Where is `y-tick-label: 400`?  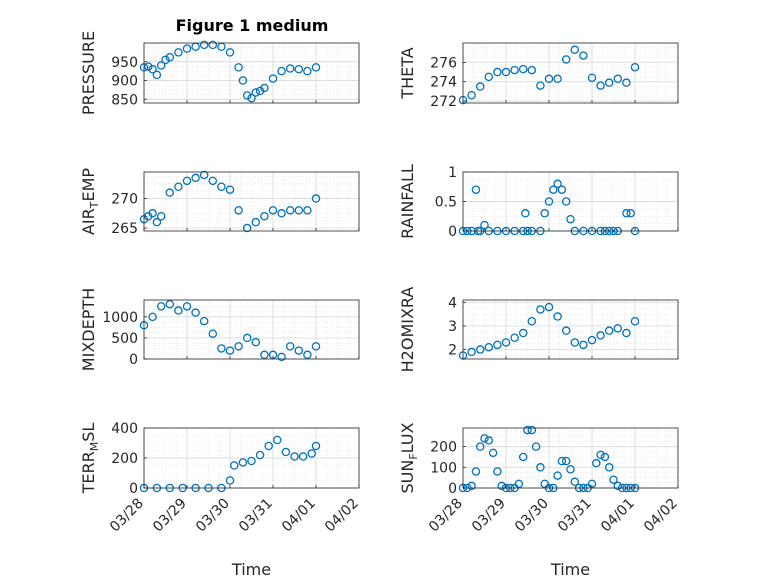 y-tick-label: 400 is located at coordinates (124, 429).